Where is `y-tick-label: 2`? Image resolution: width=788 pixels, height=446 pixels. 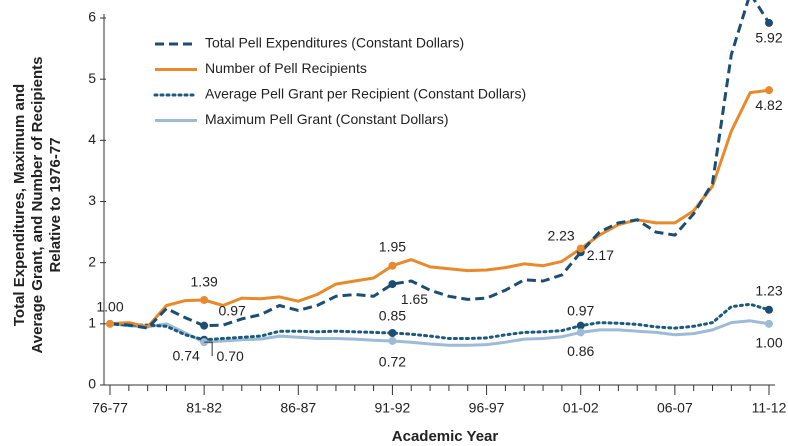 y-tick-label: 2 is located at coordinates (92, 261).